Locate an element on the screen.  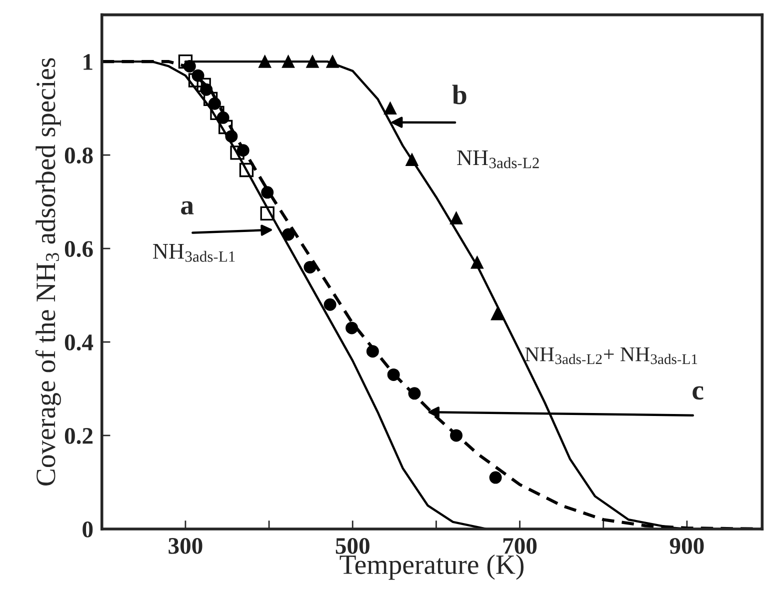
annotation: c is located at coordinates (698, 393).